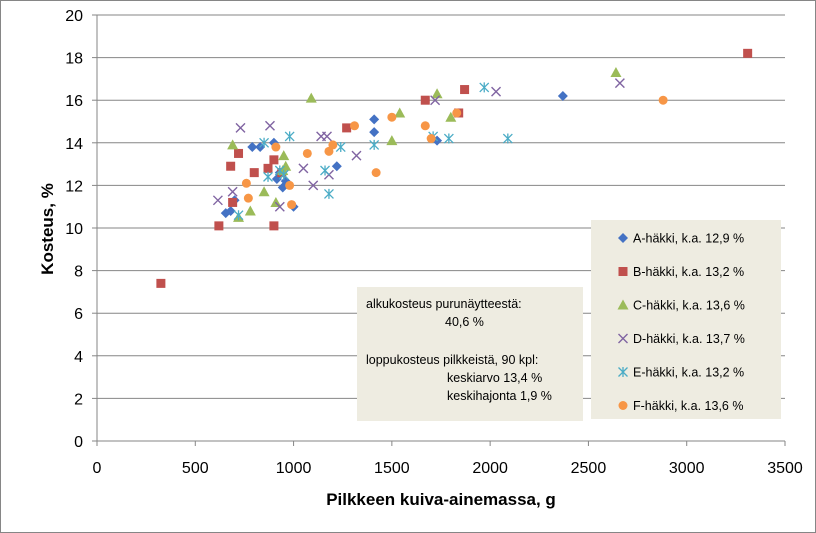 This screenshot has height=533, width=816. What do you see at coordinates (74, 144) in the screenshot?
I see `y-tick-label: 14` at bounding box center [74, 144].